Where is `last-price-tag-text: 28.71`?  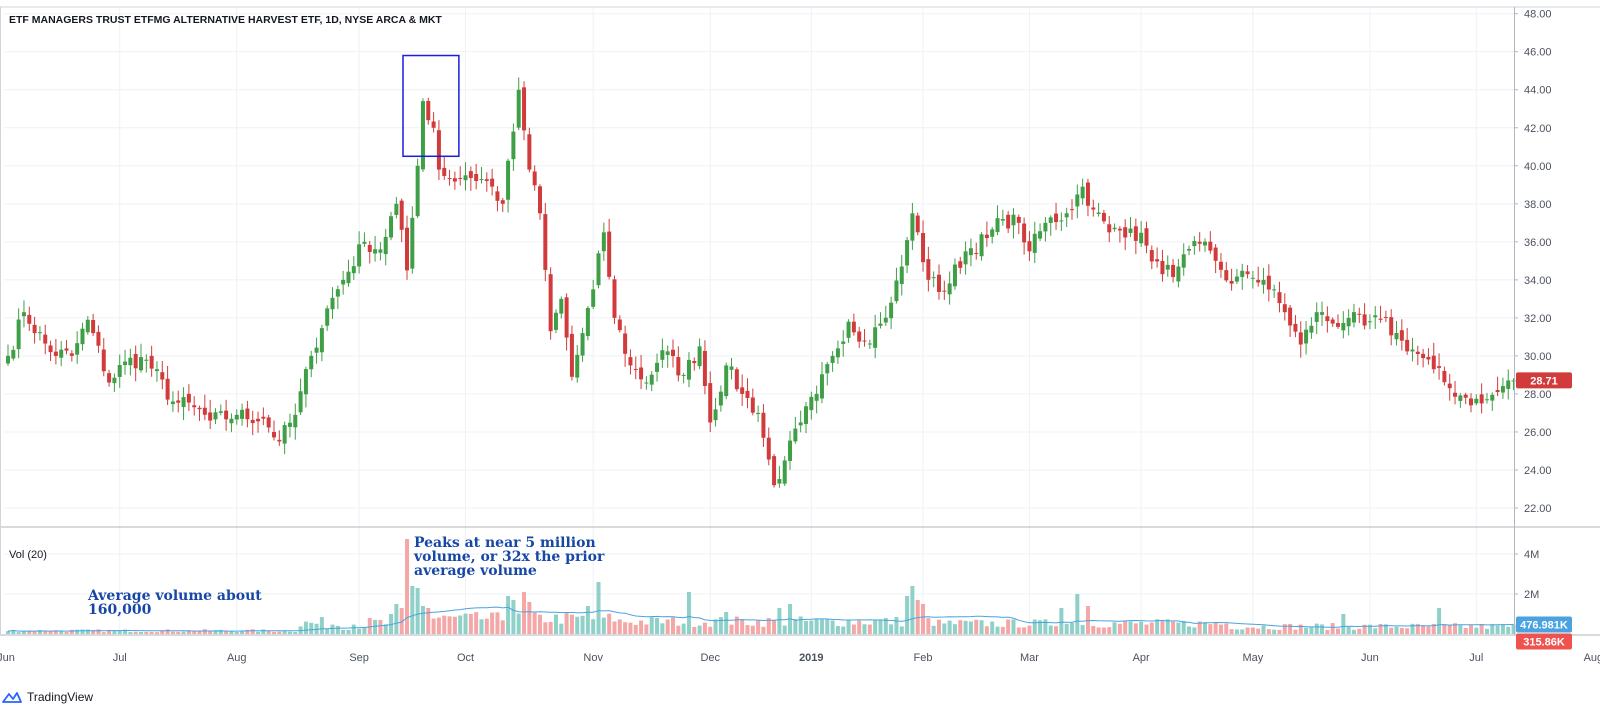 last-price-tag-text: 28.71 is located at coordinates (1544, 381).